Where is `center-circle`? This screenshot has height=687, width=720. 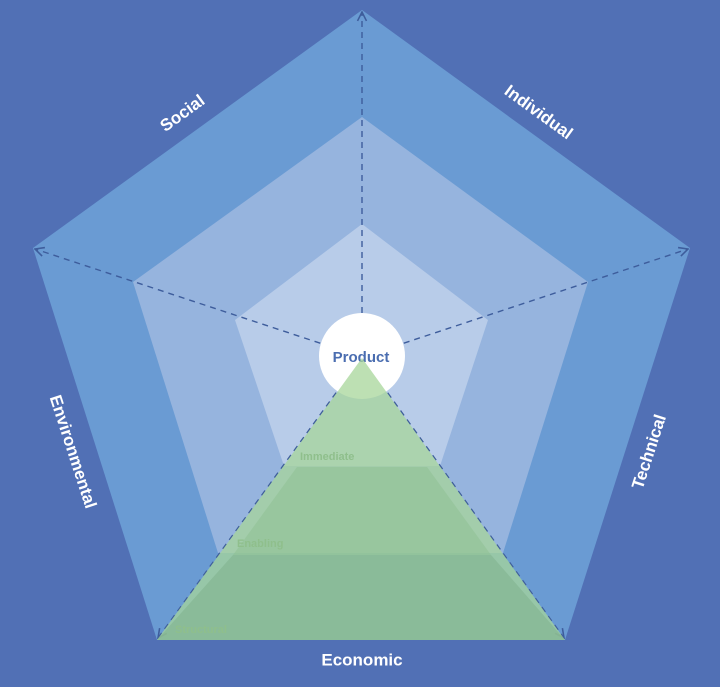
center-circle is located at coordinates (362, 356).